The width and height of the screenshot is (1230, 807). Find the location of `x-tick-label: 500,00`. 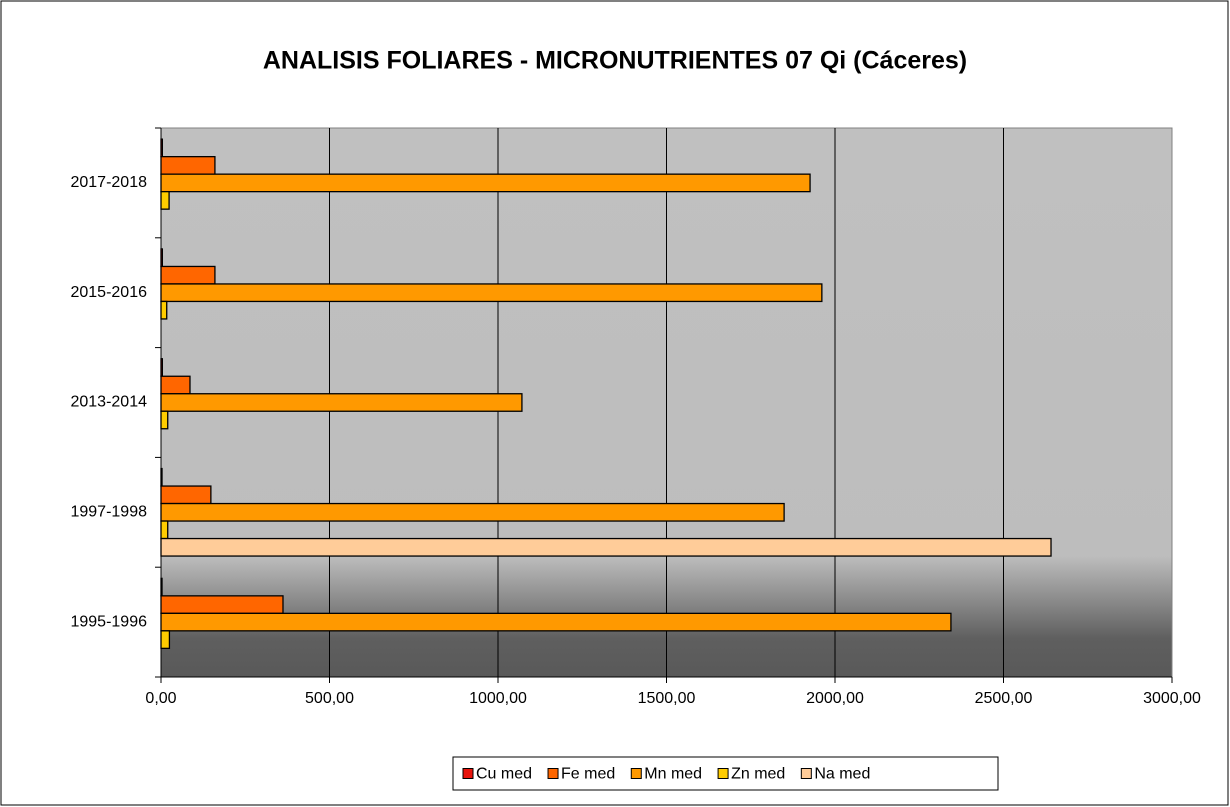

x-tick-label: 500,00 is located at coordinates (329, 698).